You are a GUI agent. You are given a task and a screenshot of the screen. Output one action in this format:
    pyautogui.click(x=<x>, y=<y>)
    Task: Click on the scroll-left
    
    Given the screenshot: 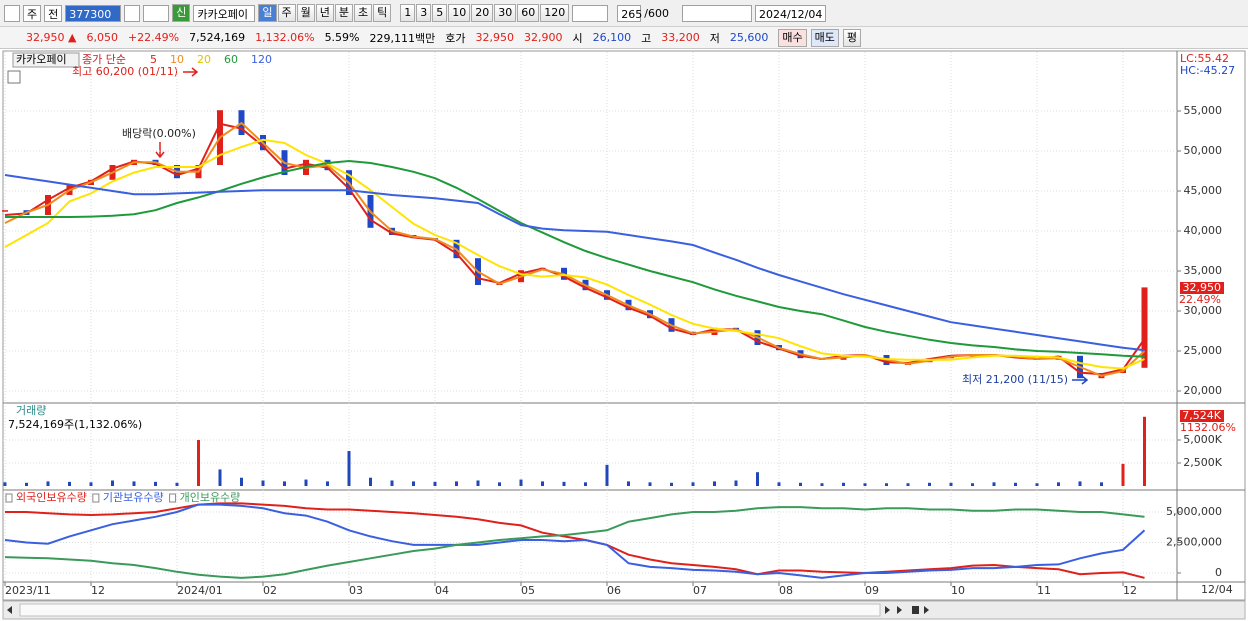 What is the action you would take?
    pyautogui.click(x=9, y=610)
    